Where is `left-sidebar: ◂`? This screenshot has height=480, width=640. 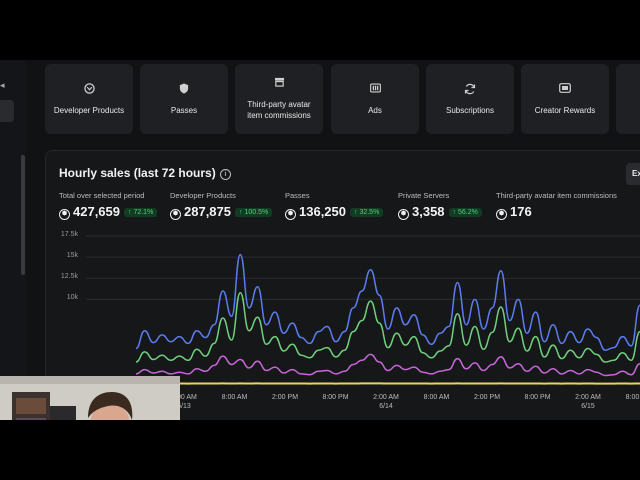
left-sidebar: ◂ is located at coordinates (13, 240).